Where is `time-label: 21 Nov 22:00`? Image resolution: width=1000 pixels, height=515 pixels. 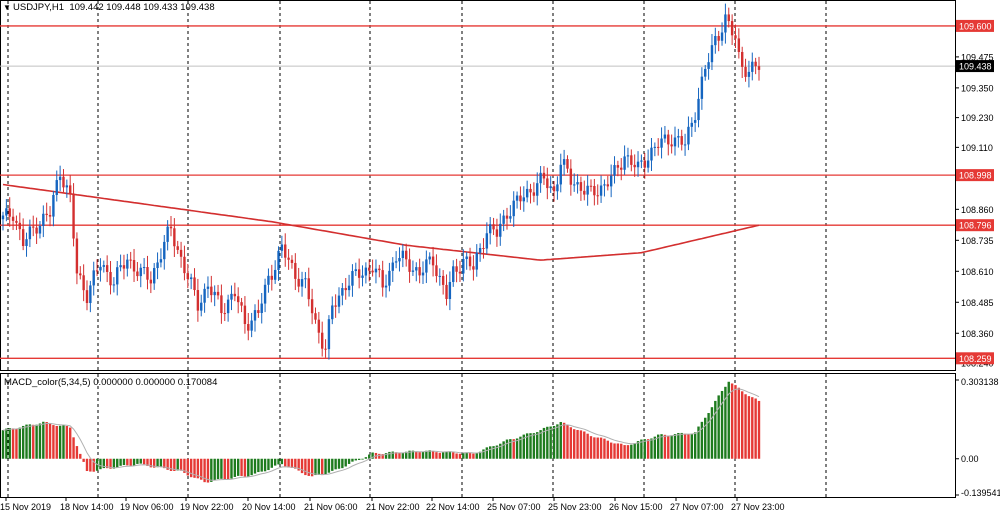
time-label: 21 Nov 22:00 is located at coordinates (393, 507).